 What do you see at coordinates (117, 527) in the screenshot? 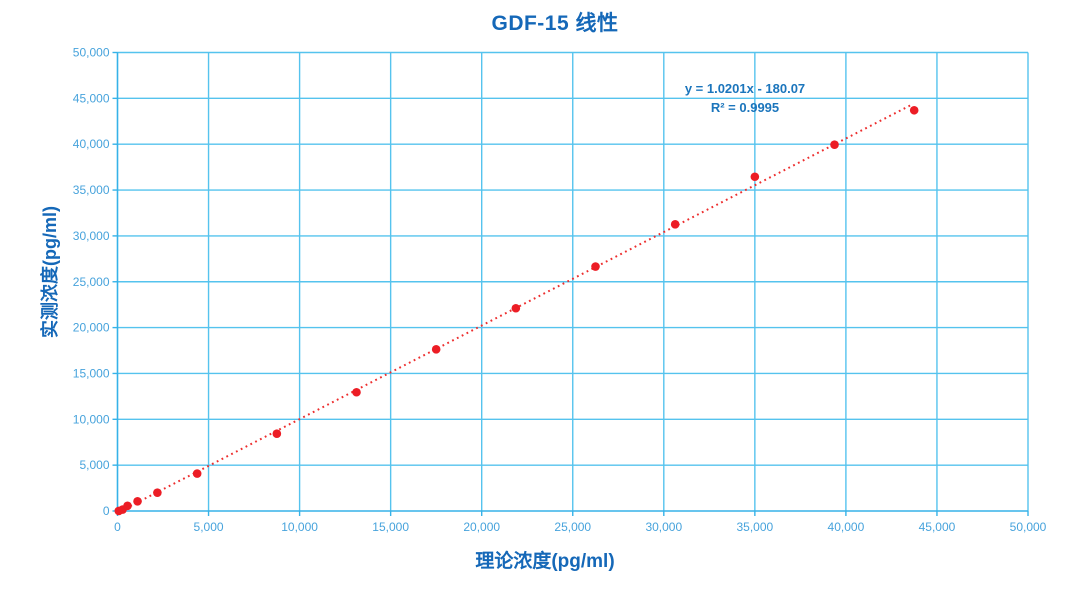
I see `x-tick-label: 0` at bounding box center [117, 527].